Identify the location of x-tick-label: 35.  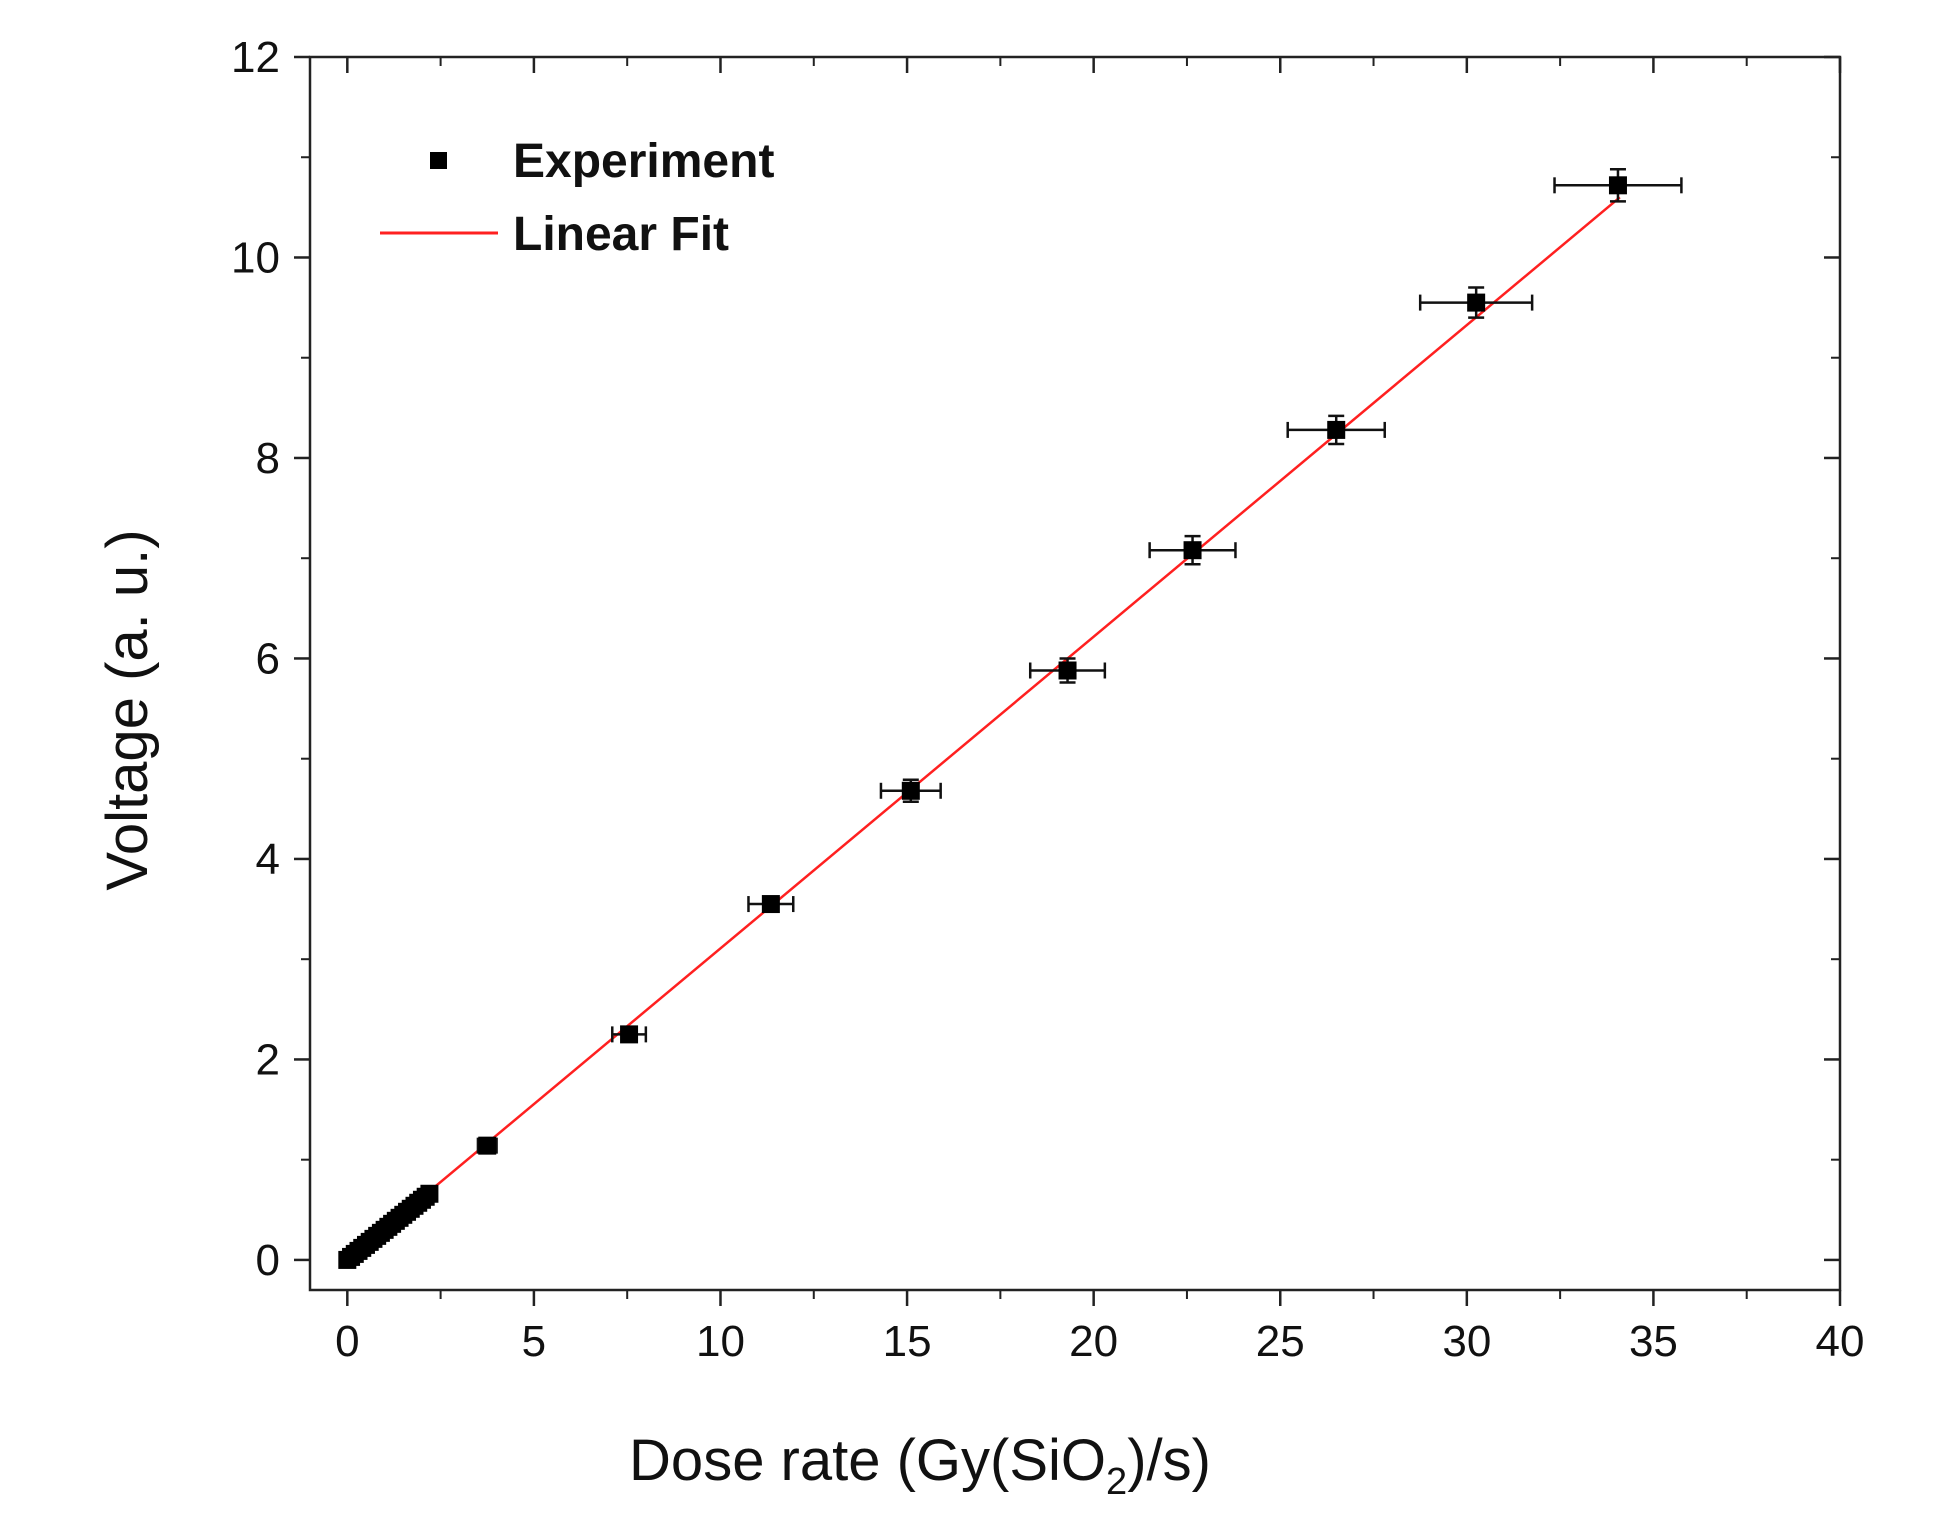
(1653, 1341).